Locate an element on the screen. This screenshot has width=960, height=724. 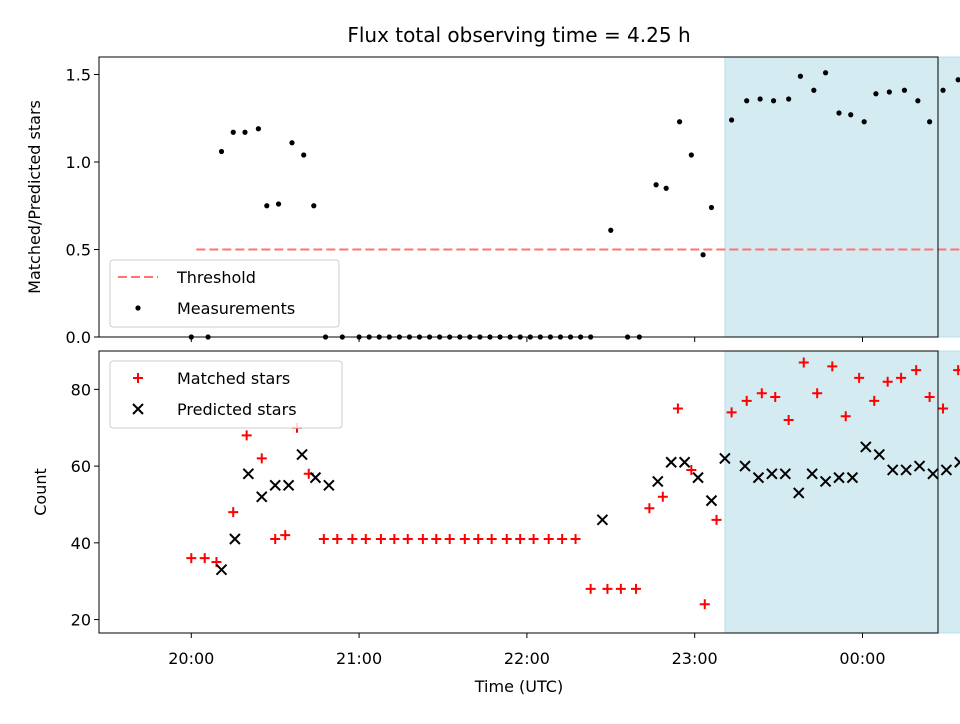
chart-title: Flux total observing time = 4.25 h is located at coordinates (518, 35).